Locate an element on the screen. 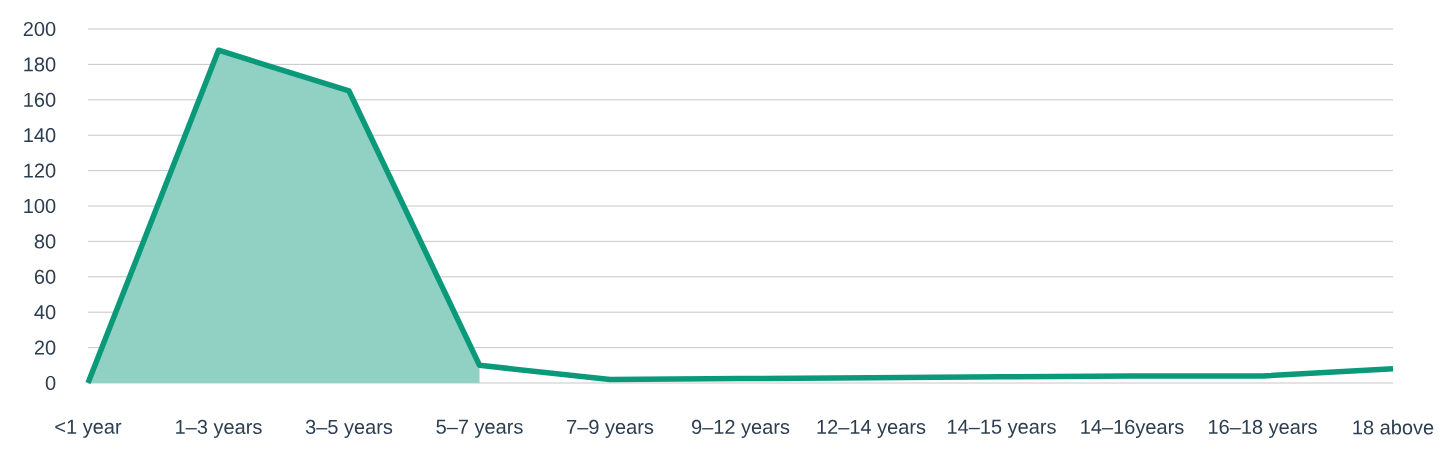 This screenshot has width=1453, height=450. x-tick-label: 18 above is located at coordinates (1393, 427).